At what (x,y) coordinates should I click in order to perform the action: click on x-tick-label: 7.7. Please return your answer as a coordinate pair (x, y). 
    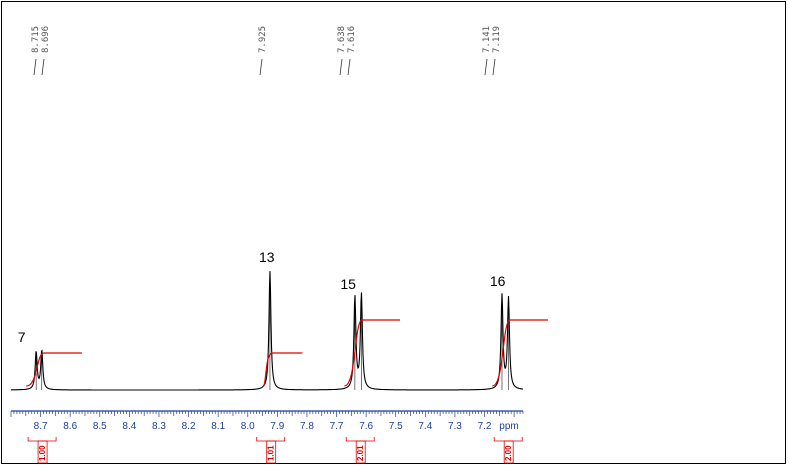
    Looking at the image, I should click on (337, 426).